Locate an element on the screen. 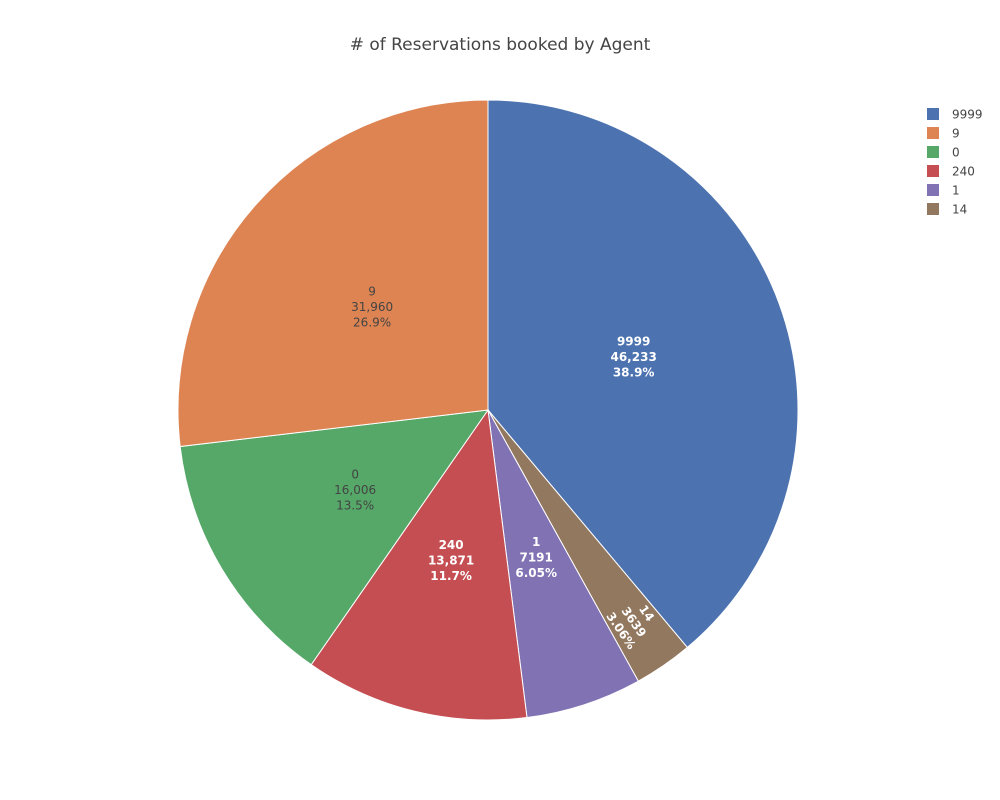 The width and height of the screenshot is (1000, 800). legend-item-9: 9 is located at coordinates (943, 134).